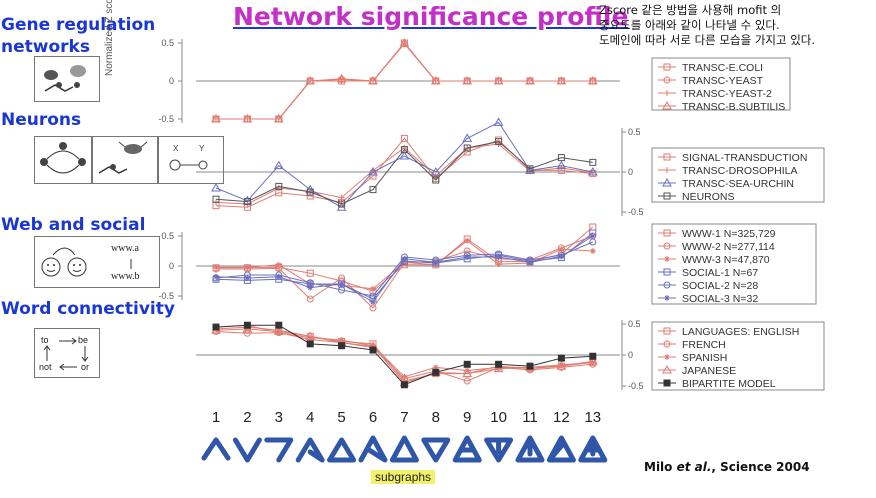 This screenshot has width=876, height=498. Describe the element at coordinates (726, 260) in the screenshot. I see `legend-label-web-2: WWW-3 N=47,870` at that location.